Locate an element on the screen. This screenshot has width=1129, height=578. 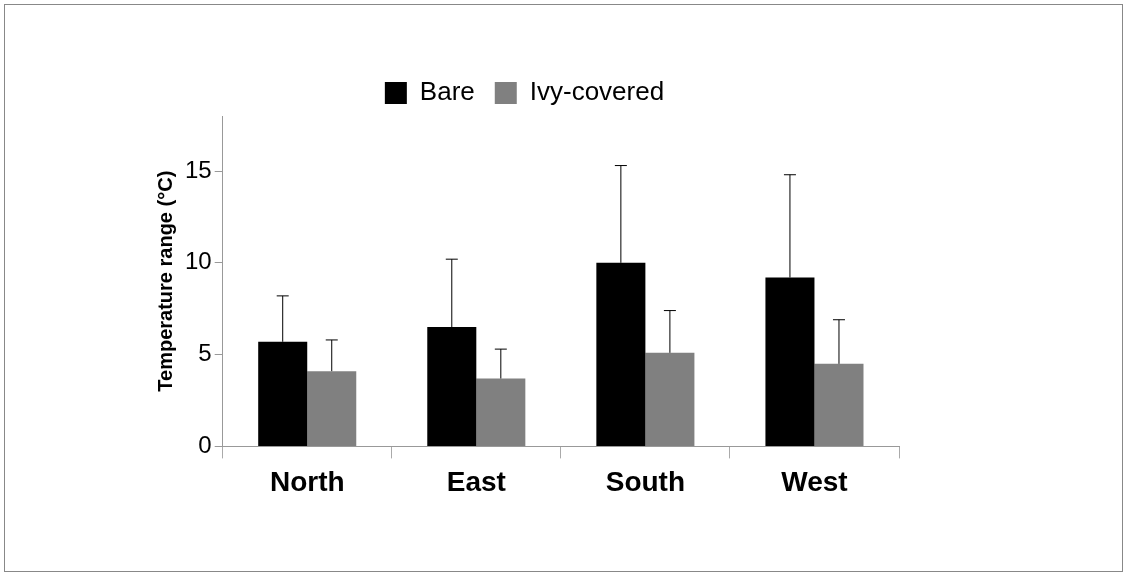
y-tick-label: 0 is located at coordinates (205, 445).